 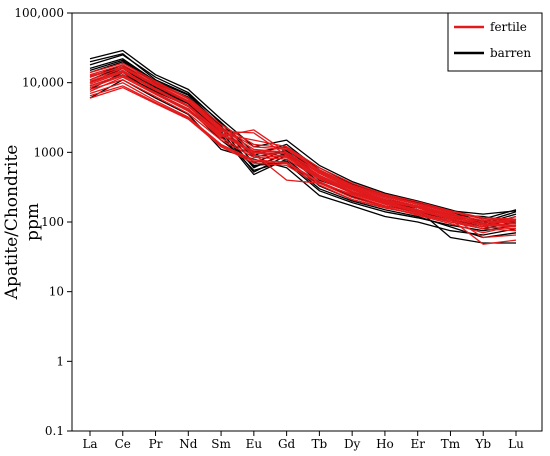 What do you see at coordinates (221, 444) in the screenshot?
I see `x-tick-label: Sm` at bounding box center [221, 444].